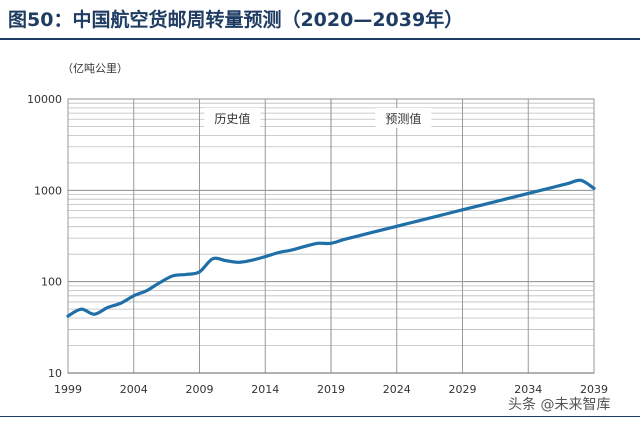  Describe the element at coordinates (320, 39) in the screenshot. I see `title-rule` at that location.